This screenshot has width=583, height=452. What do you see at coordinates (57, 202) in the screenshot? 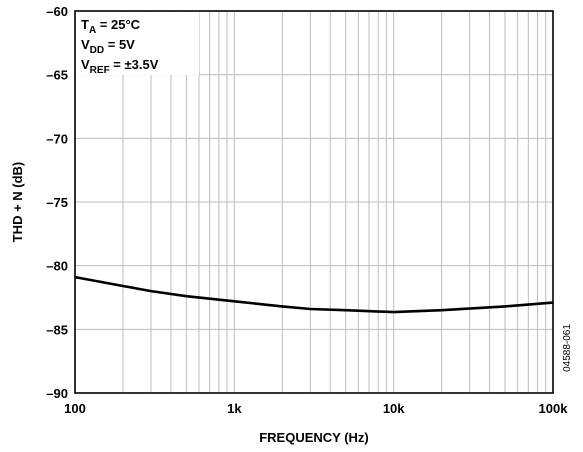
I see `y-tick-label: –75` at bounding box center [57, 202].